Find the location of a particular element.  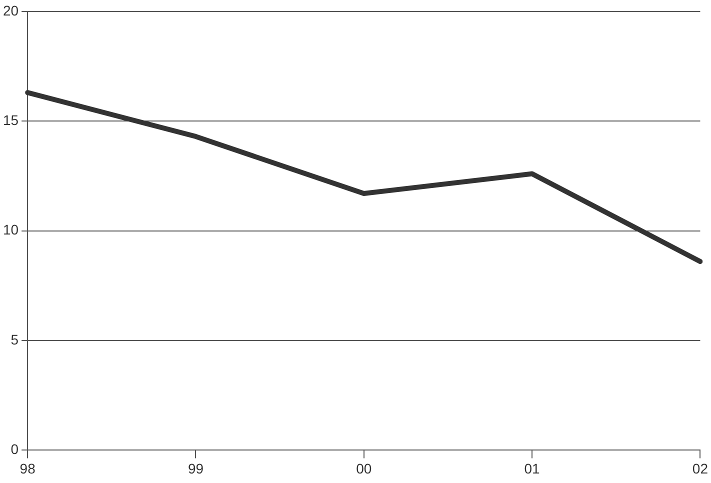

x-tick-label: 01 is located at coordinates (532, 468).